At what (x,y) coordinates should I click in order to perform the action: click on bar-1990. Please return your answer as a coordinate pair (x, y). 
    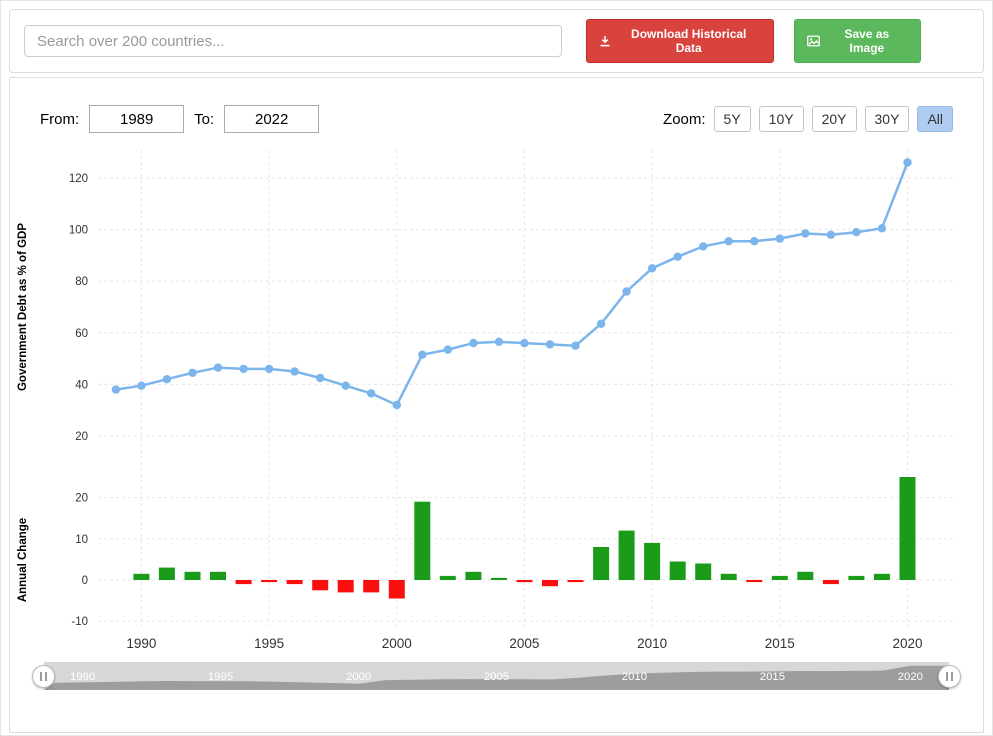
    Looking at the image, I should click on (141, 576).